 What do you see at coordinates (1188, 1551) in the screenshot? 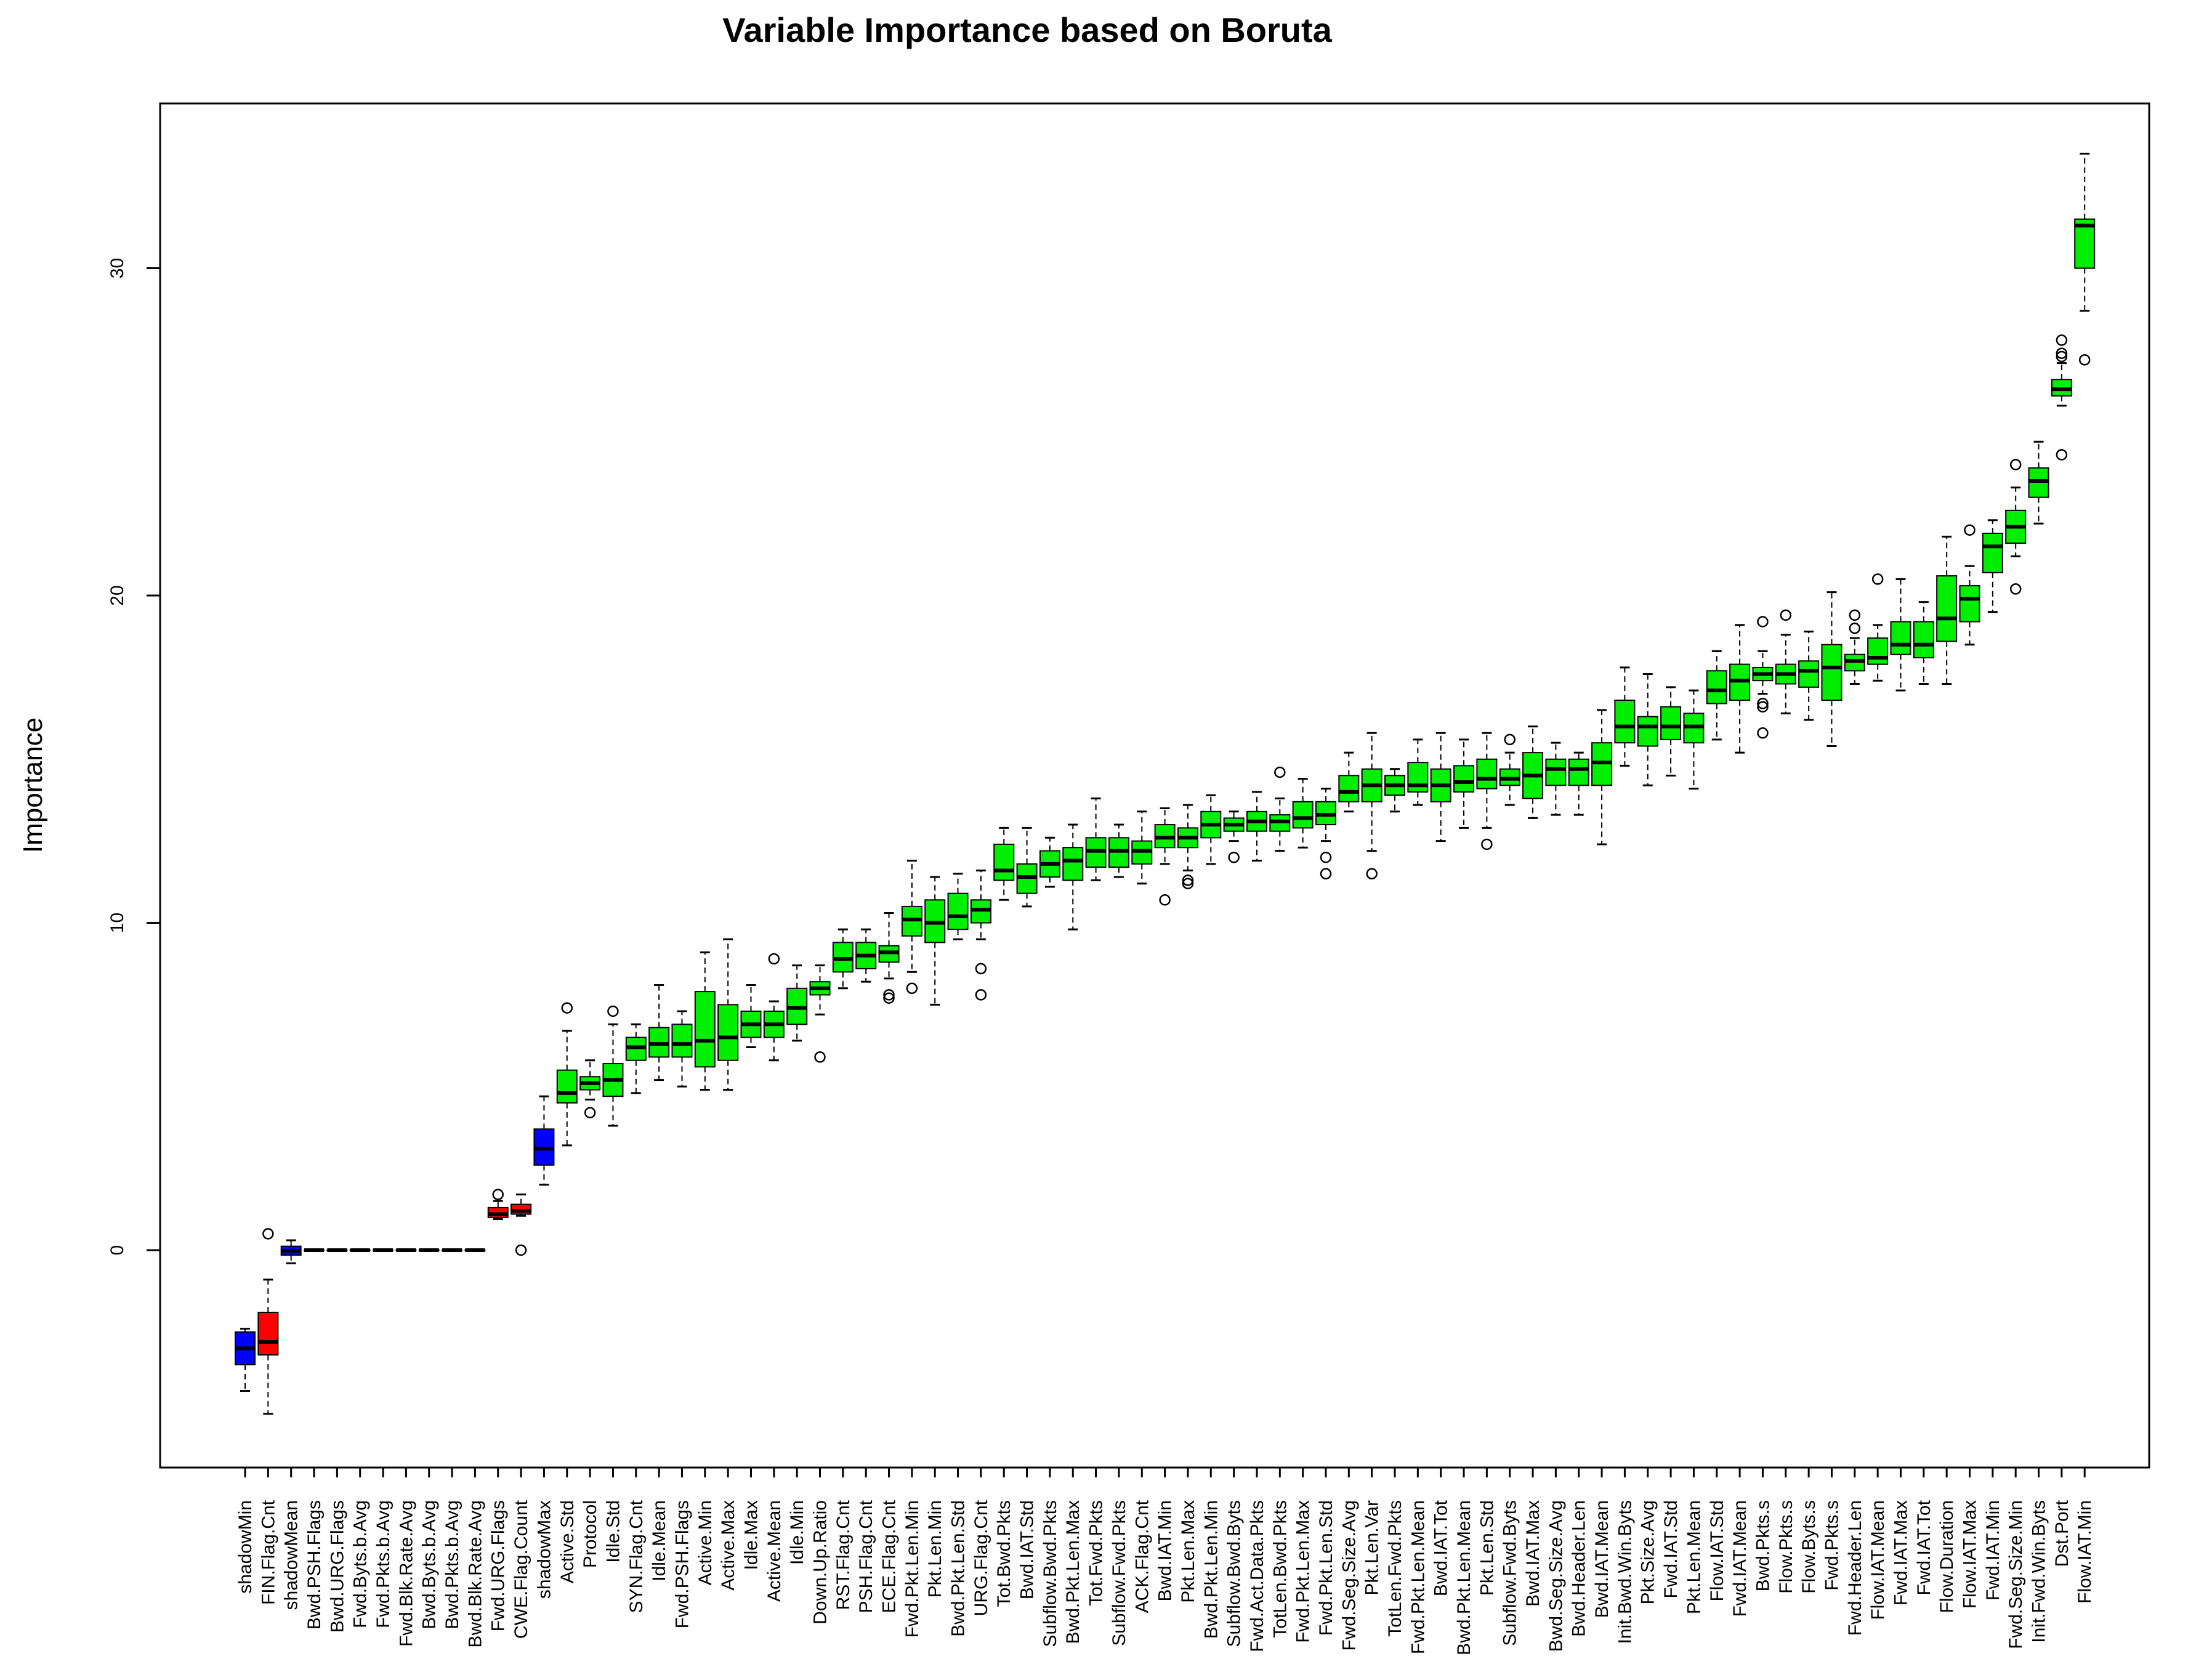
I see `x-tick-label: Pkt.Len.Max` at bounding box center [1188, 1551].